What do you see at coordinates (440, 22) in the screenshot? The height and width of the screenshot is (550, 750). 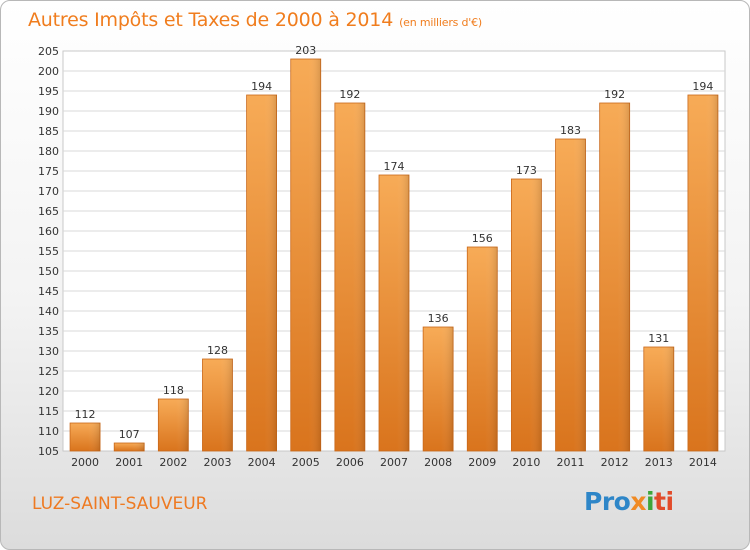 I see `unit-note: (en milliers d'€)` at bounding box center [440, 22].